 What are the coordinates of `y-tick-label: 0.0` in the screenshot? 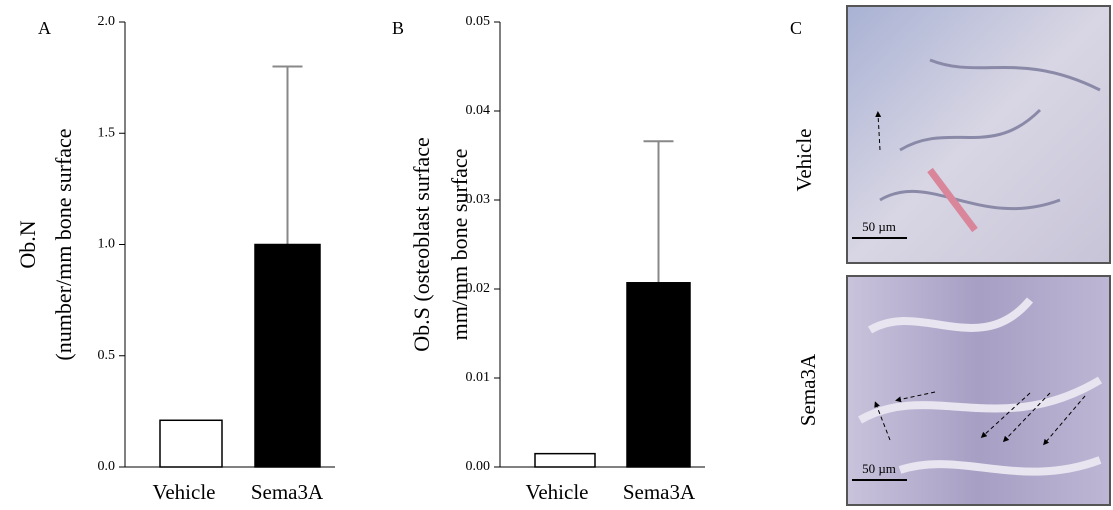 It's located at (107, 466).